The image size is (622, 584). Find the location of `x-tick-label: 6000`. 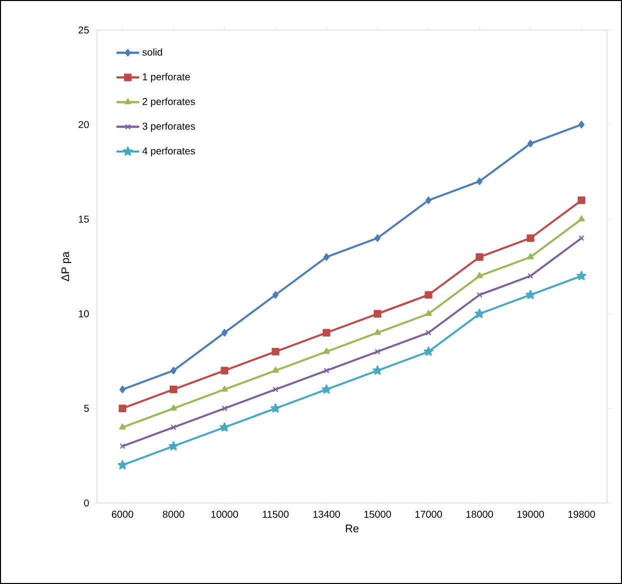

x-tick-label: 6000 is located at coordinates (123, 514).